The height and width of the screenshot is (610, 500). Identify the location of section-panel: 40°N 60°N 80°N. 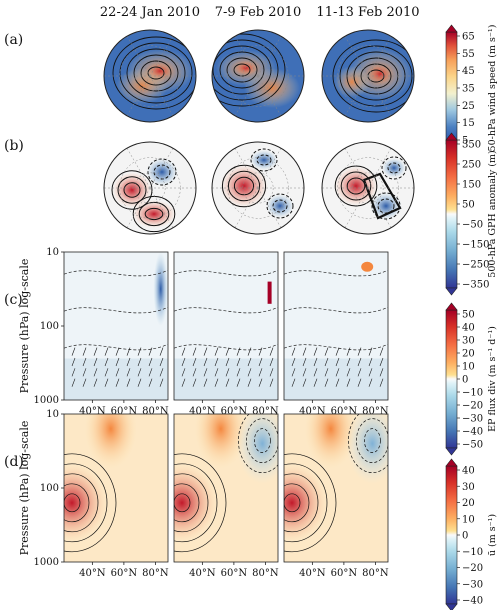
(336, 496).